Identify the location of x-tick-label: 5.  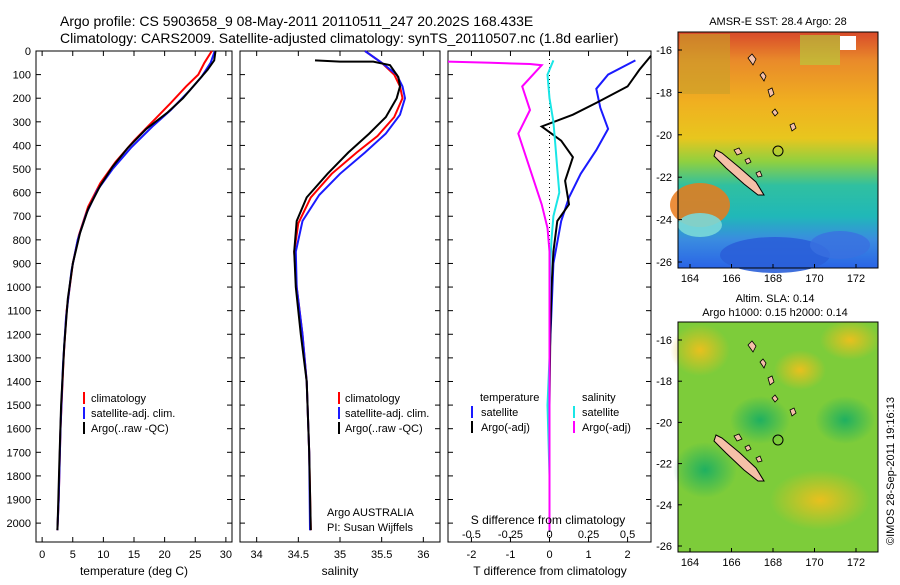
(73, 555).